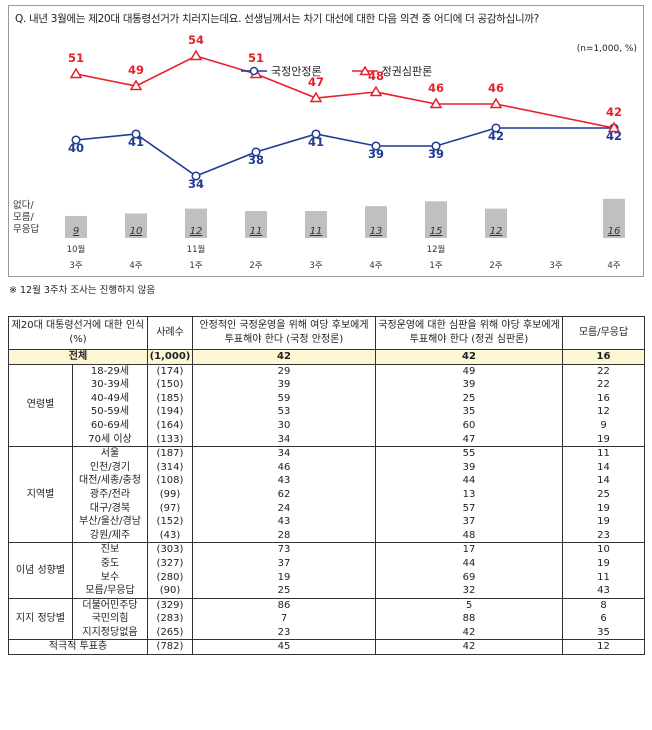  What do you see at coordinates (296, 71) in the screenshot?
I see `legend-label-stability: 국정안정론` at bounding box center [296, 71].